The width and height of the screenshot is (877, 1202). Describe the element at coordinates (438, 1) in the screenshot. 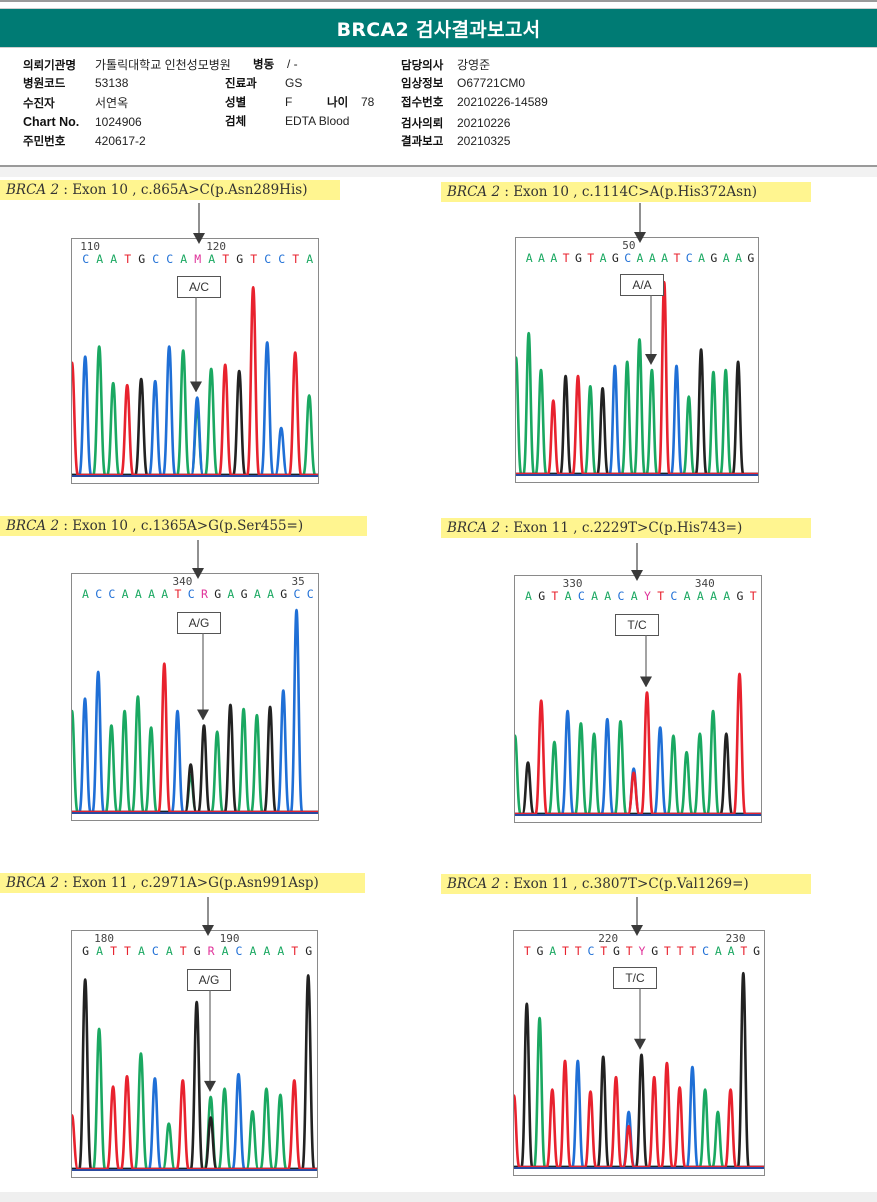

I see `top-rule` at that location.